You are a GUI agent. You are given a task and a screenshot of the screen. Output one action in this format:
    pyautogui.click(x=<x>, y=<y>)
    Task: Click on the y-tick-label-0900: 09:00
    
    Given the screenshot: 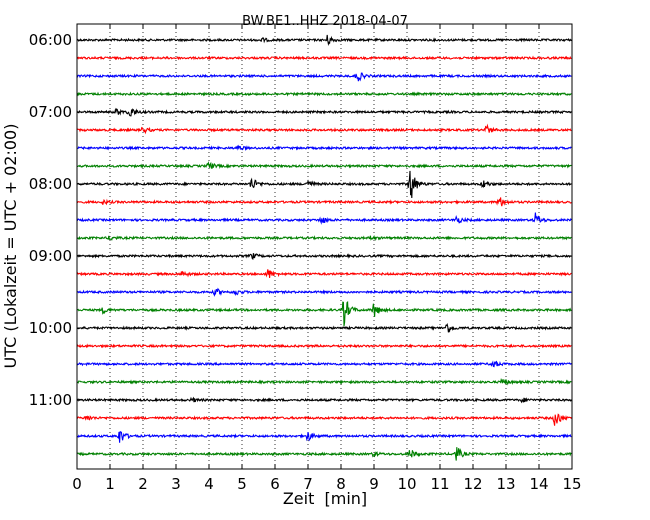 What is the action you would take?
    pyautogui.click(x=50, y=256)
    